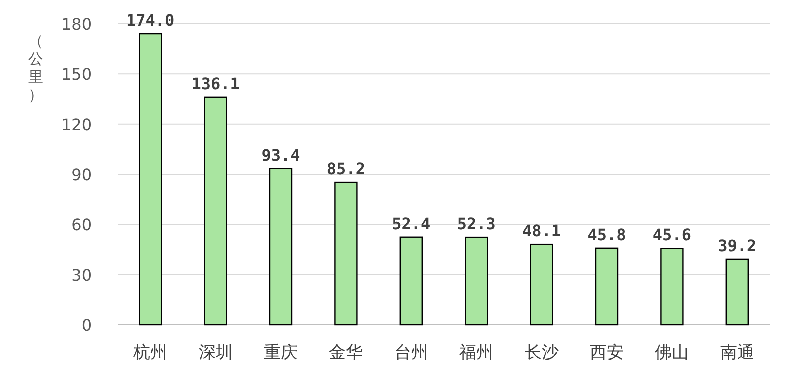 This screenshot has height=378, width=792. What do you see at coordinates (216, 84) in the screenshot?
I see `data-label: 136.1` at bounding box center [216, 84].